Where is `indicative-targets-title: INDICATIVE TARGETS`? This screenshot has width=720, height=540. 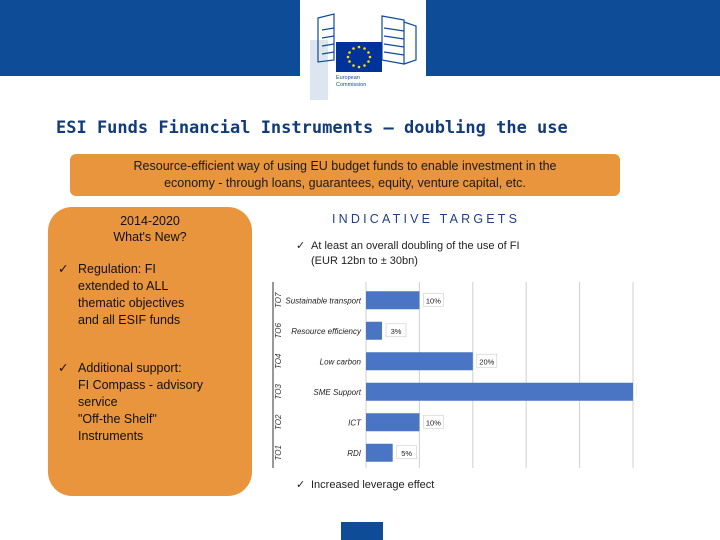
indicative-targets-title: INDICATIVE TARGETS is located at coordinates (426, 219).